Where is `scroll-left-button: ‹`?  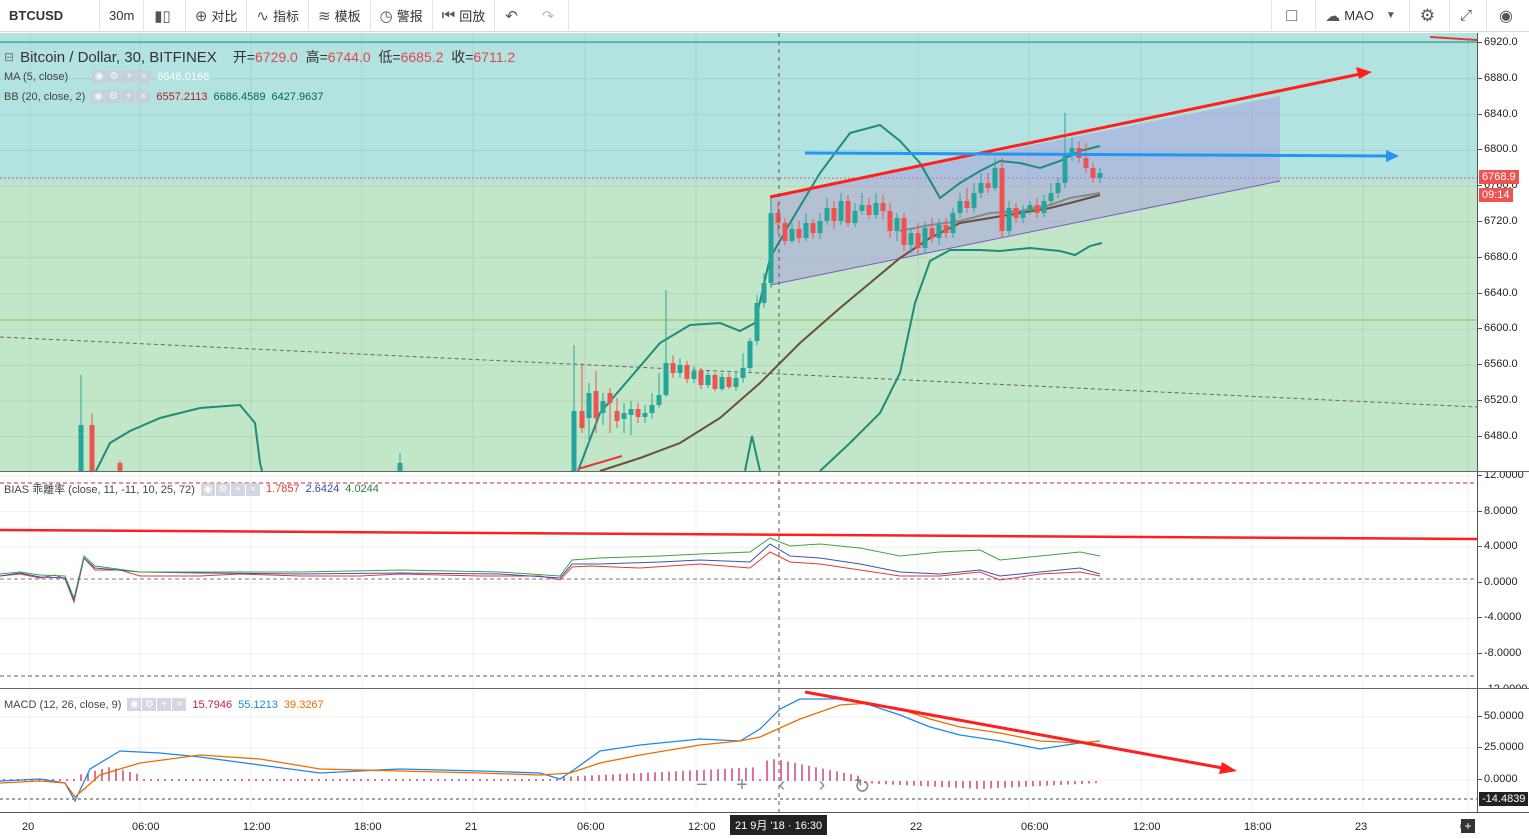
scroll-left-button: ‹ is located at coordinates (782, 785).